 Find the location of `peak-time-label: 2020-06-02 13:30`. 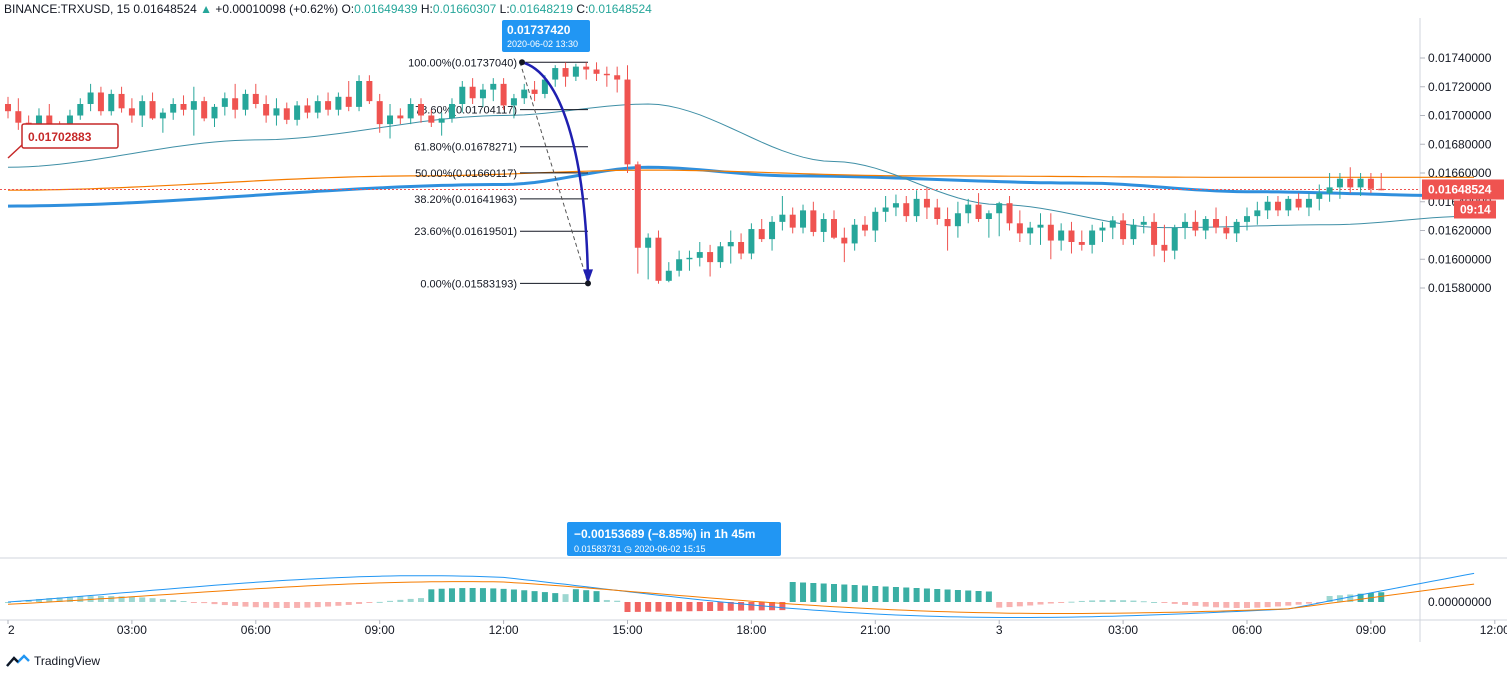

peak-time-label: 2020-06-02 13:30 is located at coordinates (542, 44).